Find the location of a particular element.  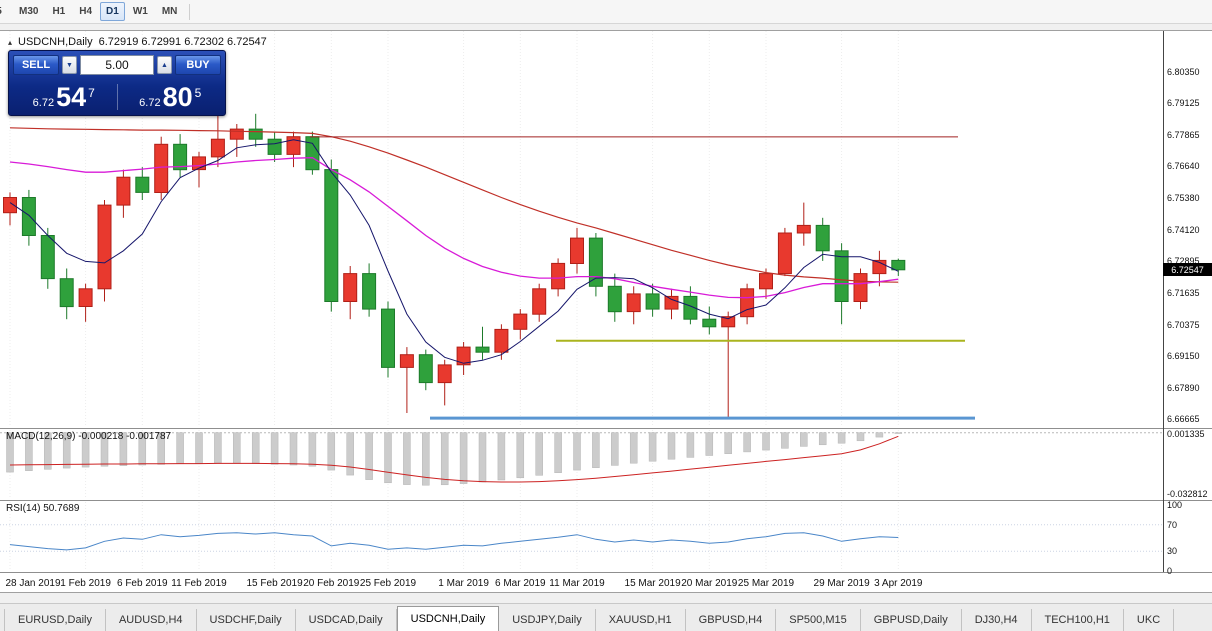

price-axis-label: 6.67890 is located at coordinates (1183, 388).